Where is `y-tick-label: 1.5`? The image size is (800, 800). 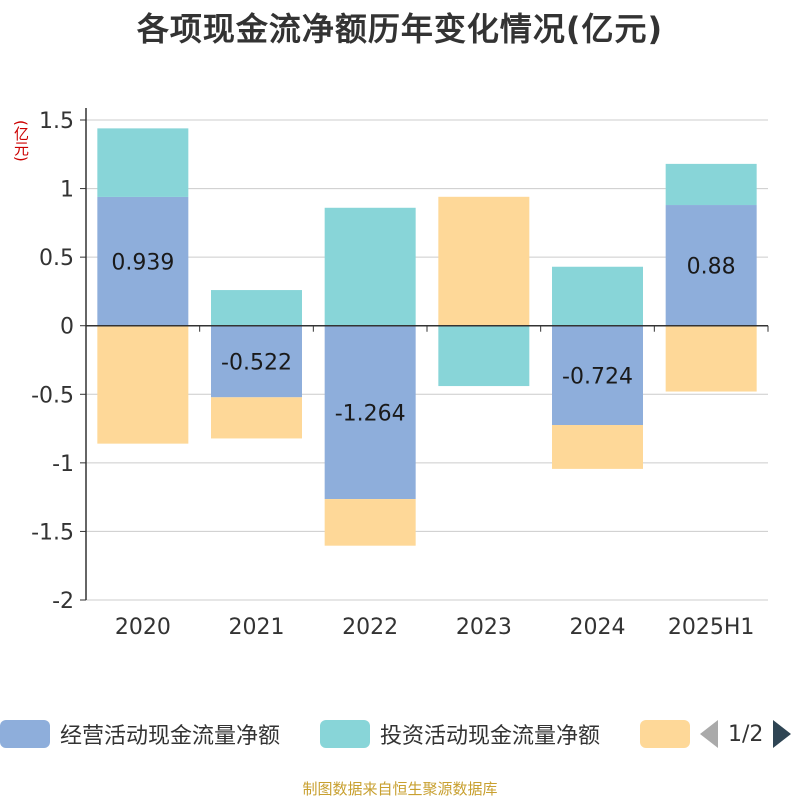
y-tick-label: 1.5 is located at coordinates (56, 121).